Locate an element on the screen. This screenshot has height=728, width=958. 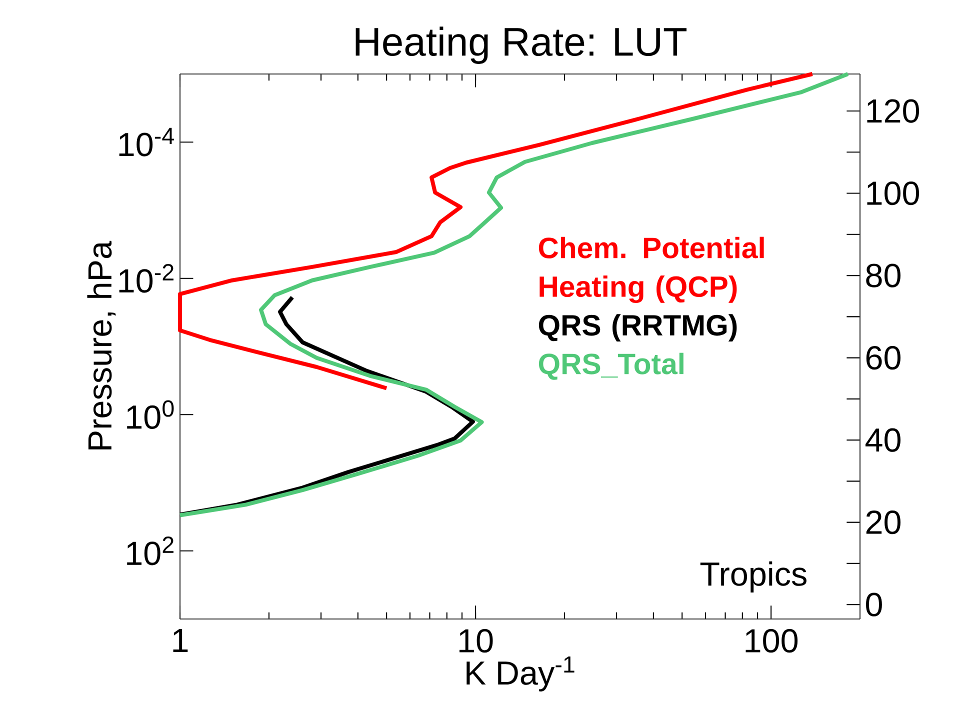
y-tick-label: 10$^{-2}$ is located at coordinates (146, 278).